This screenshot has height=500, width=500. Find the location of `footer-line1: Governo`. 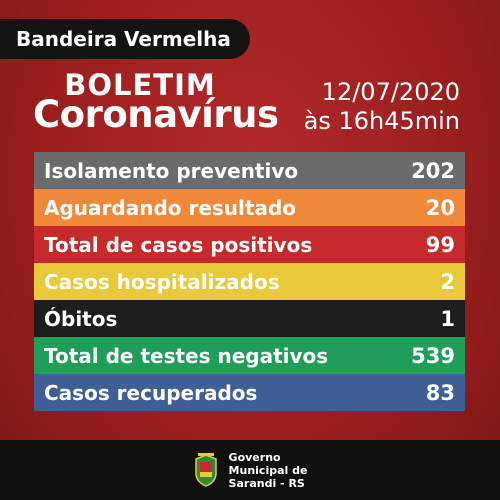

footer-line1: Governo is located at coordinates (254, 457).